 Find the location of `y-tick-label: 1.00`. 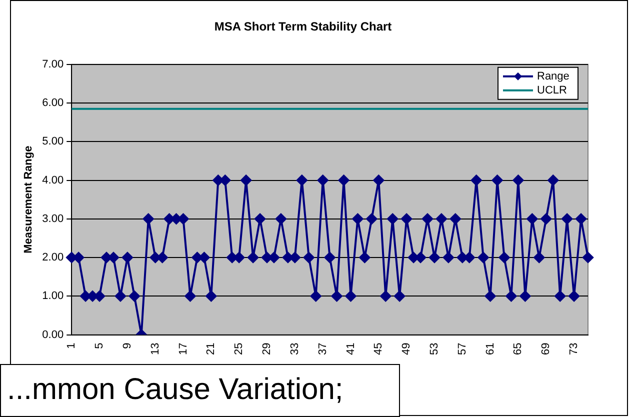

y-tick-label: 1.00 is located at coordinates (53, 296).